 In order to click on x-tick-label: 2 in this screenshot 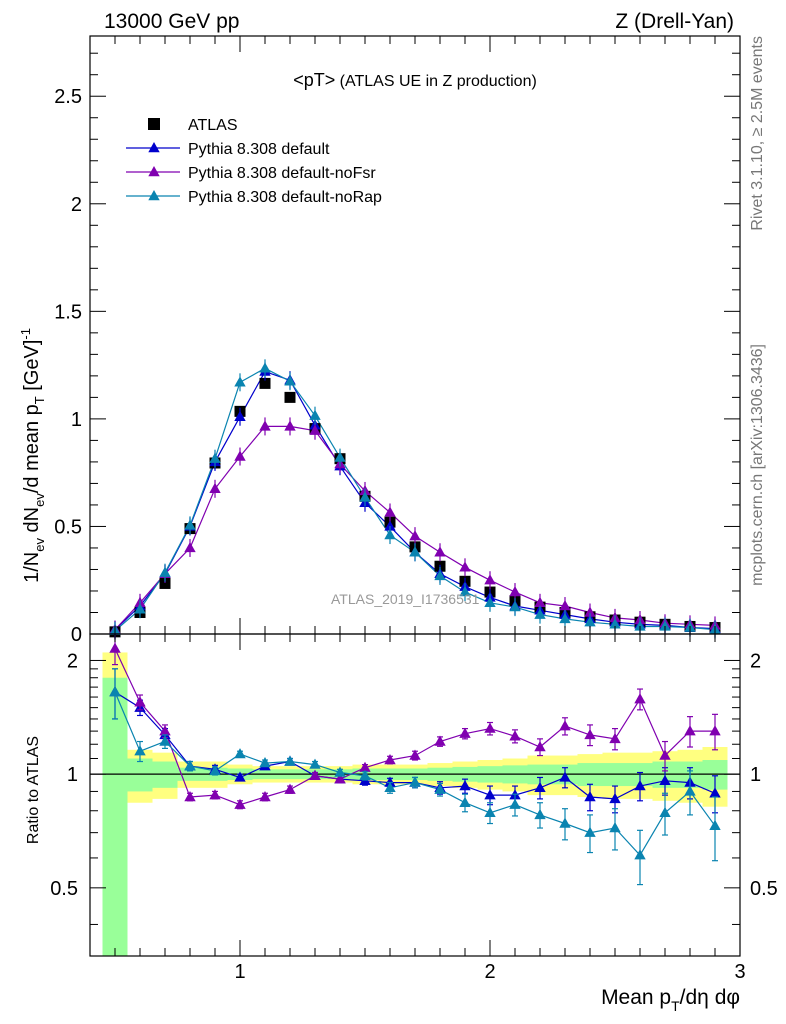, I will do `click(489, 972)`.